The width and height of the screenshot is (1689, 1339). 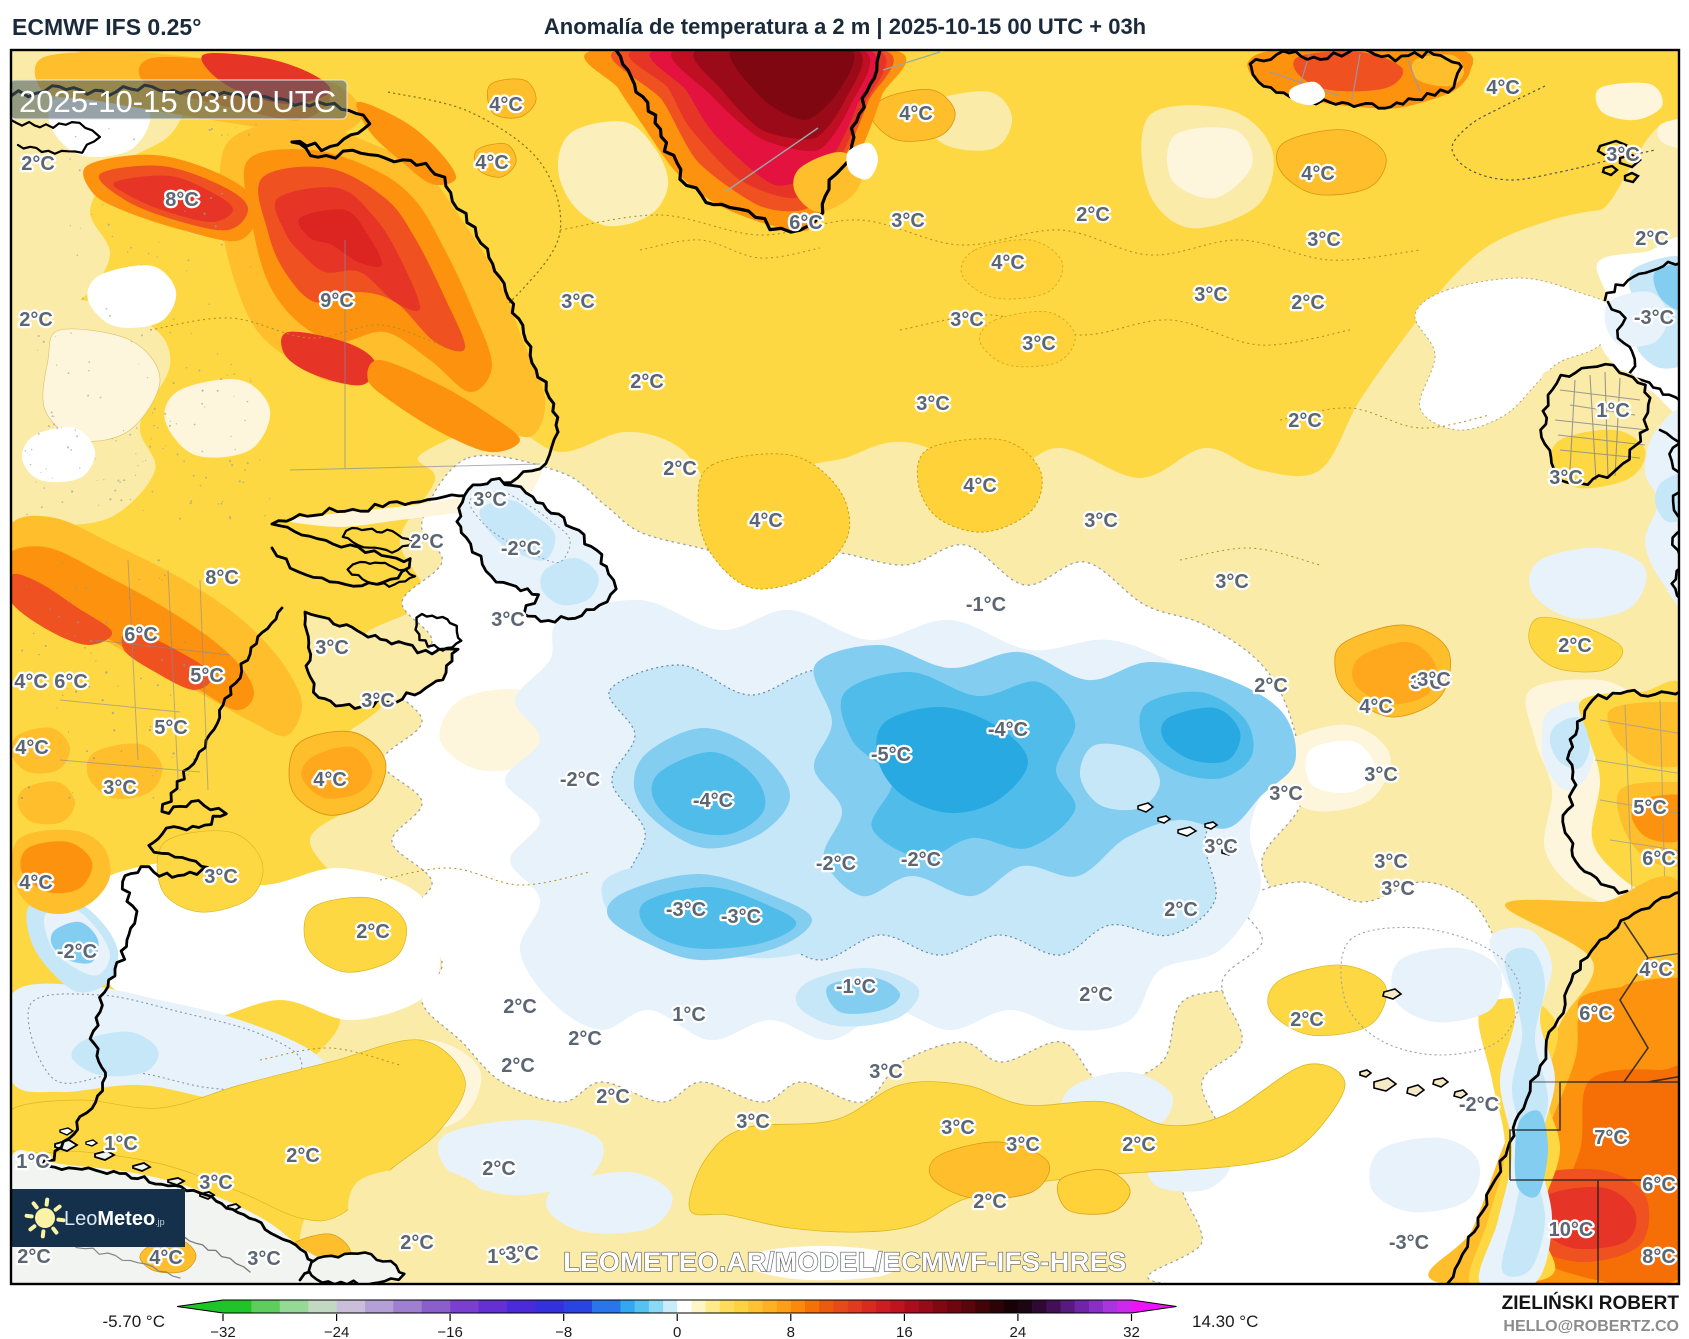 I want to click on svg-text: 14.30 °C, so click(x=1225, y=1321).